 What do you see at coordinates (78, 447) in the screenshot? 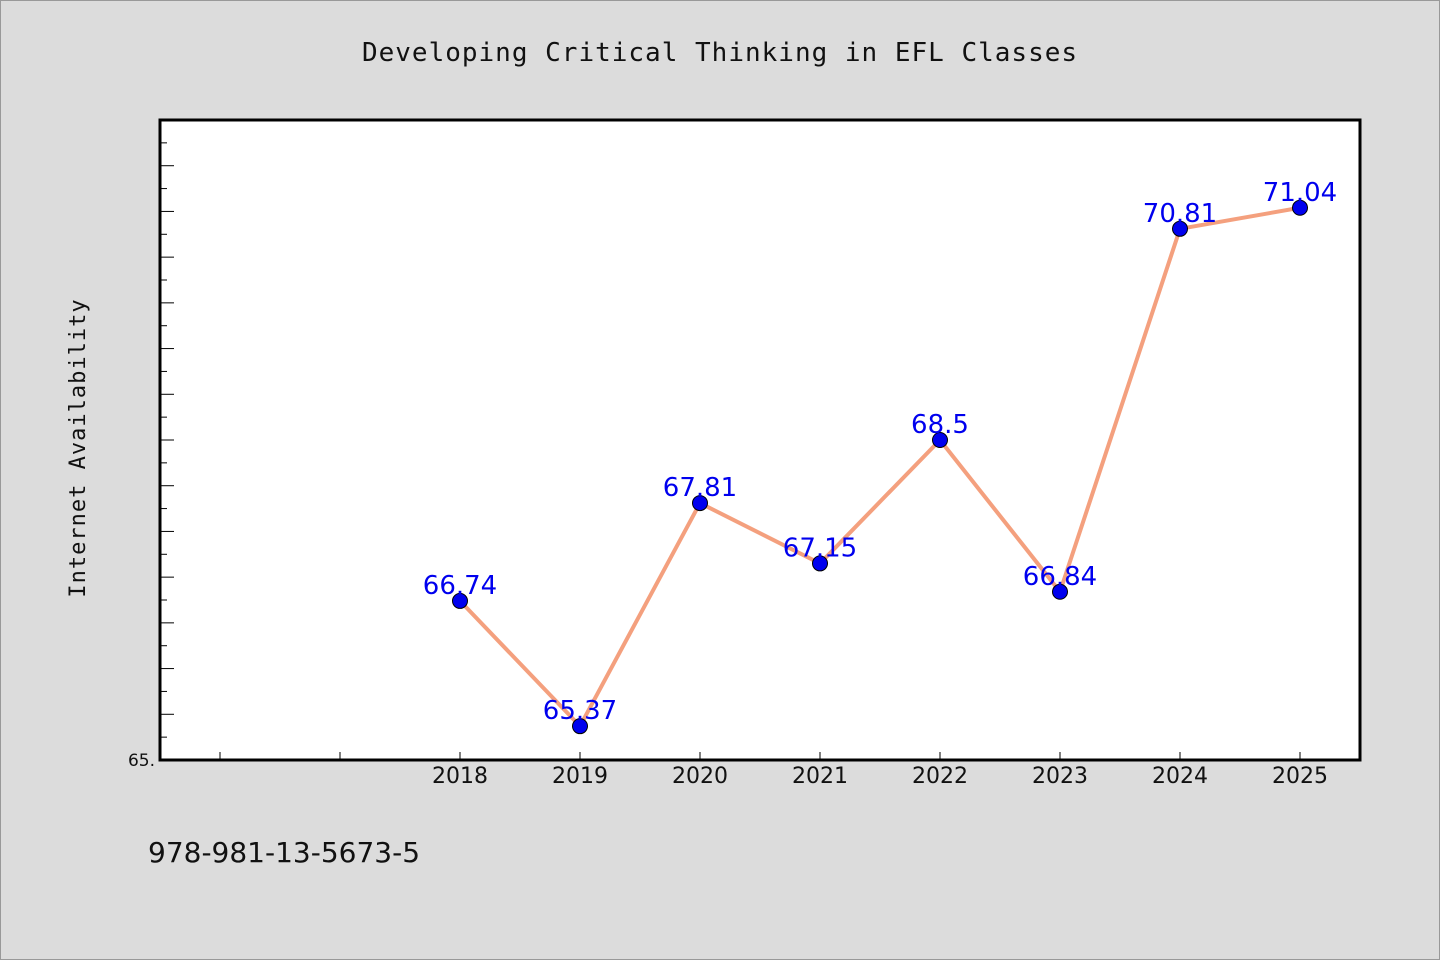
I see `y-axis-label: Internet Availability` at bounding box center [78, 447].